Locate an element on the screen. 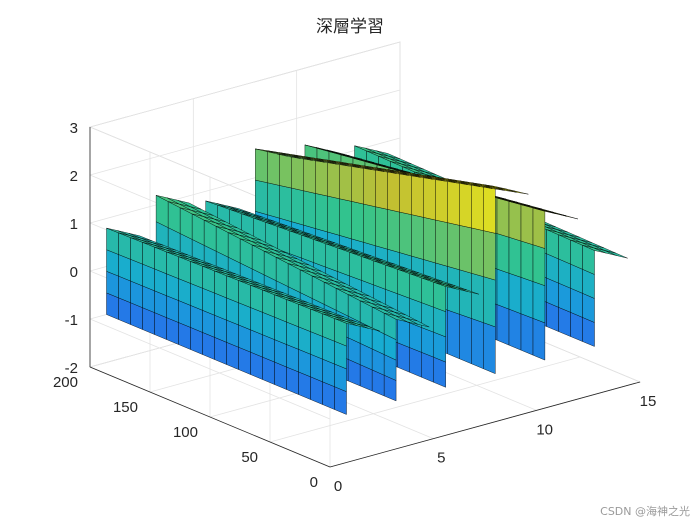  tick-label: 100 is located at coordinates (185, 432).